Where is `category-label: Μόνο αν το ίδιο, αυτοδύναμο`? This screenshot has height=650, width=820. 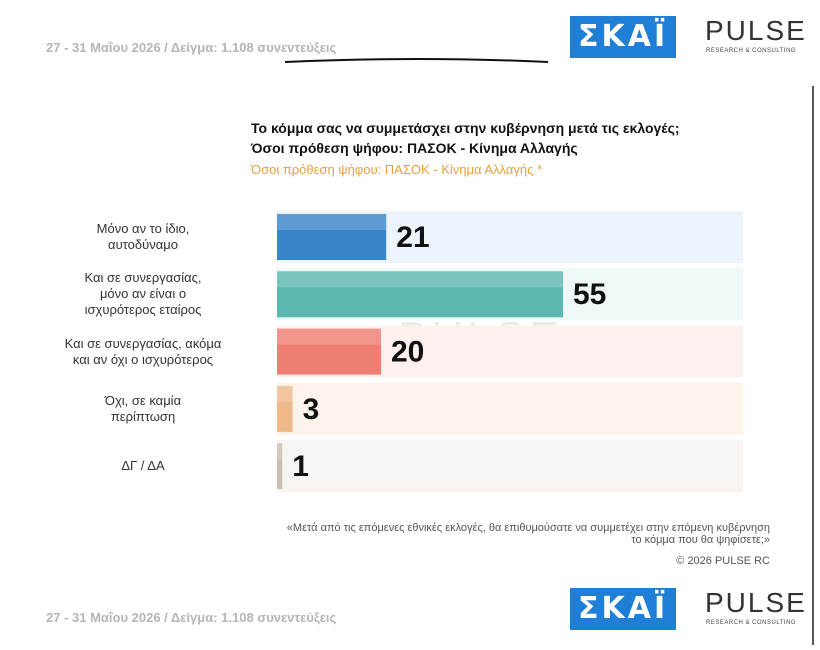 category-label: Μόνο αν το ίδιο, αυτοδύναμο is located at coordinates (143, 236).